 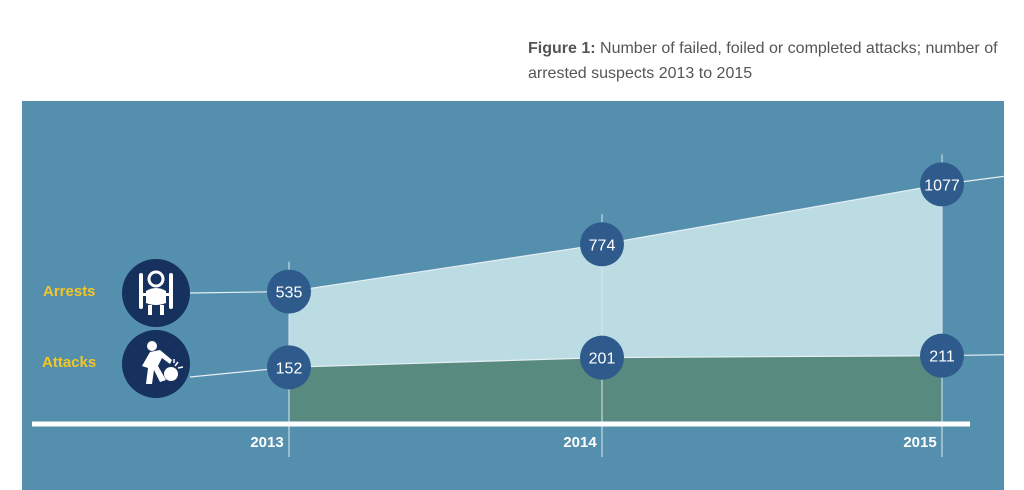 I want to click on arrests-value-label: 535, so click(x=289, y=293).